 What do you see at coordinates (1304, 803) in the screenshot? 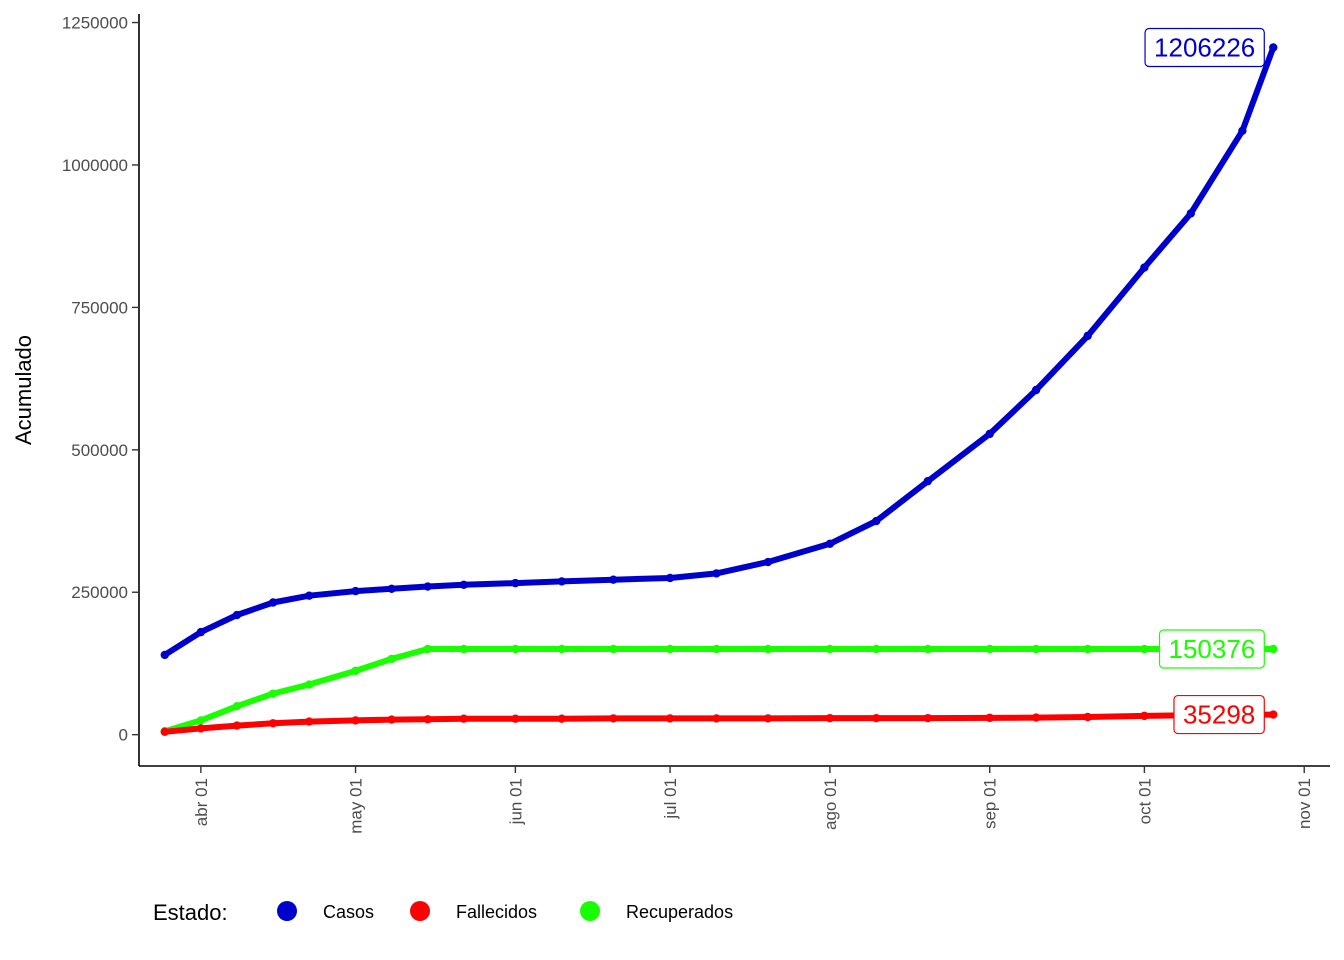
I see `x-tick-label: nov 01` at bounding box center [1304, 803].